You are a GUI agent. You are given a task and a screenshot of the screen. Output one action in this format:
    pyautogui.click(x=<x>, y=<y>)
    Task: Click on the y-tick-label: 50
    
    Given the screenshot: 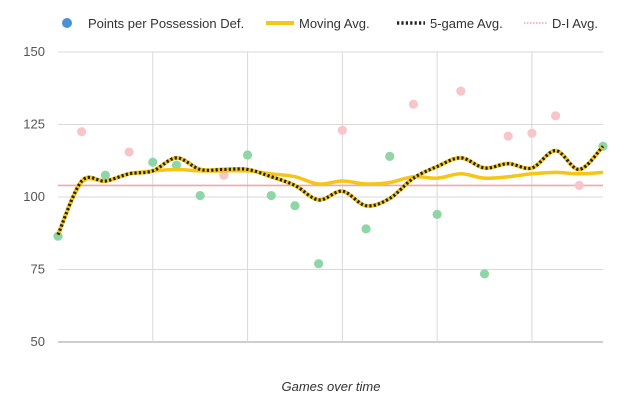 What is the action you would take?
    pyautogui.click(x=38, y=341)
    